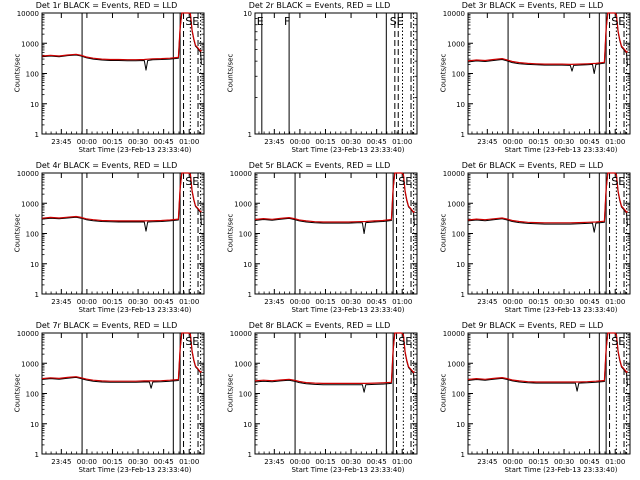  Describe the element at coordinates (106, 325) in the screenshot. I see `chart-title: Det 7r BLACK = Events, RED = LLD` at that location.